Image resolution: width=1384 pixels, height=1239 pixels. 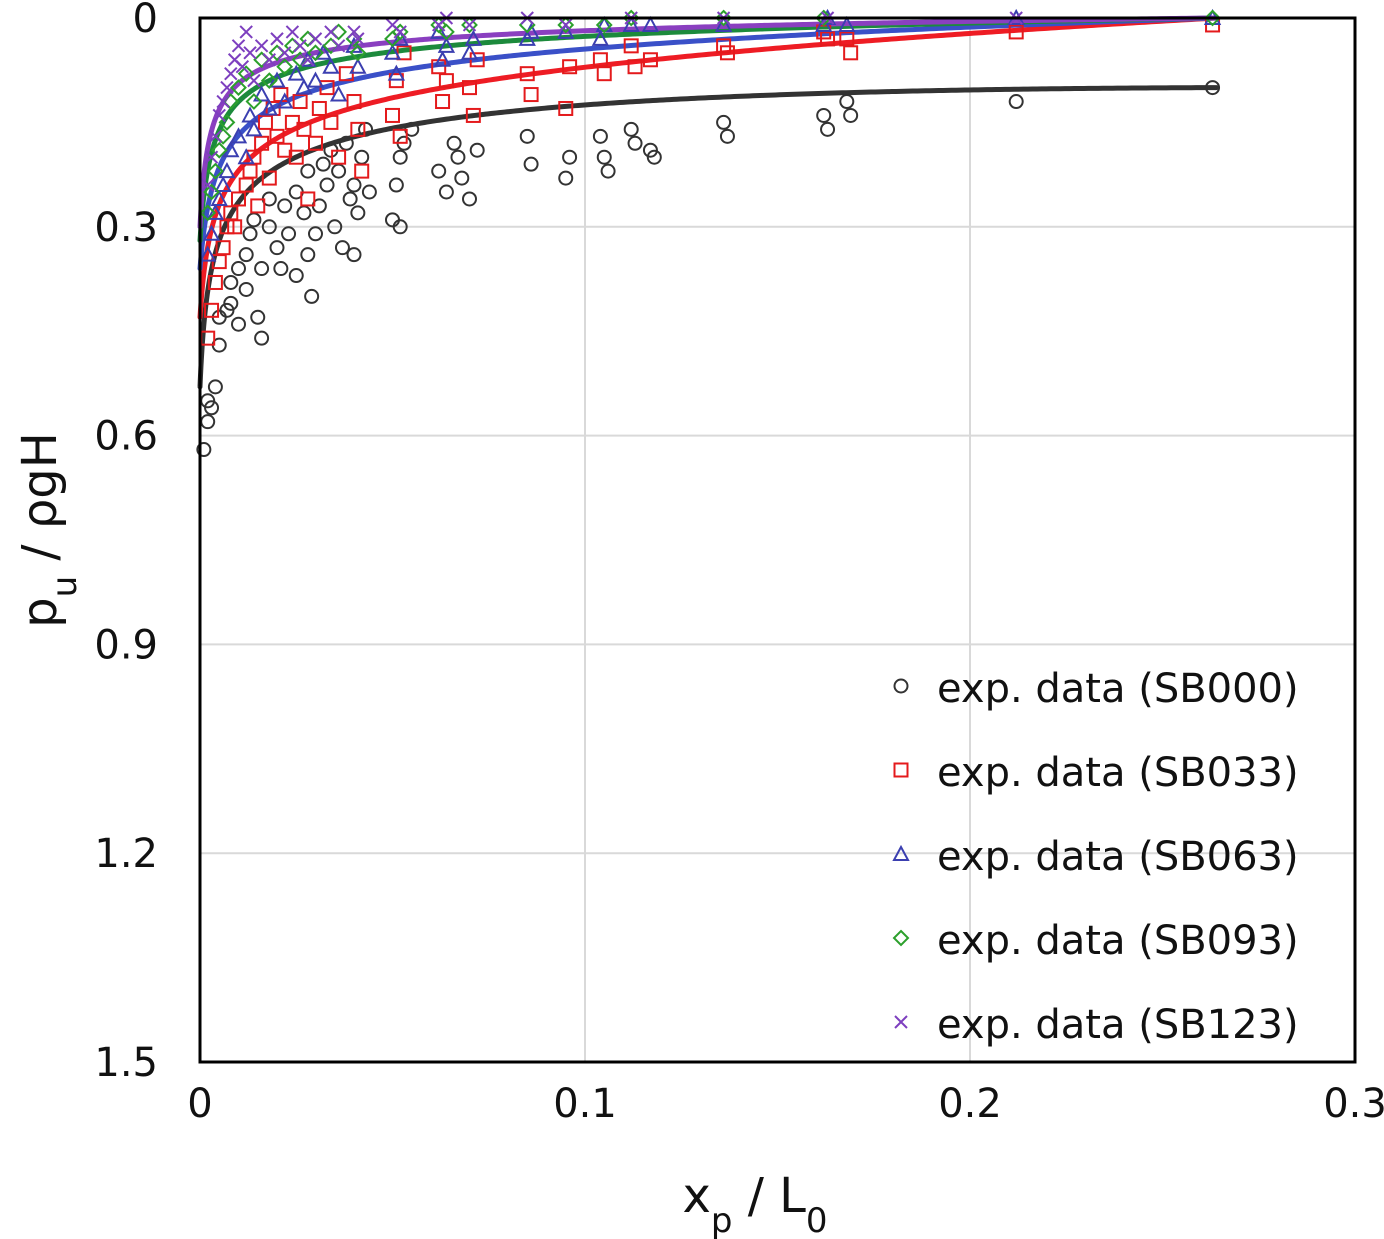 What do you see at coordinates (1118, 689) in the screenshot?
I see `legend-label: exp. data (SB000)` at bounding box center [1118, 689].